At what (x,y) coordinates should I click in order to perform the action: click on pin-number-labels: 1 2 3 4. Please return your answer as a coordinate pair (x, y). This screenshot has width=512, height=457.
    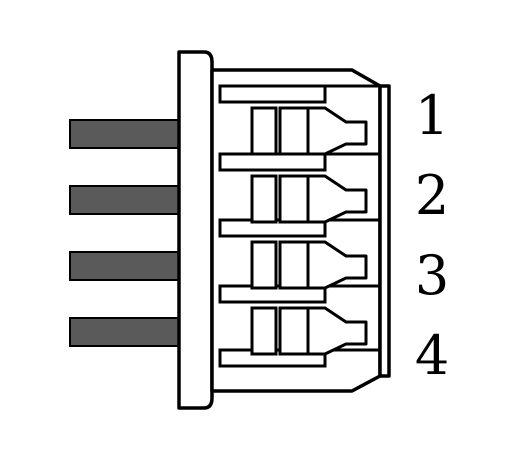
    Looking at the image, I should click on (432, 235).